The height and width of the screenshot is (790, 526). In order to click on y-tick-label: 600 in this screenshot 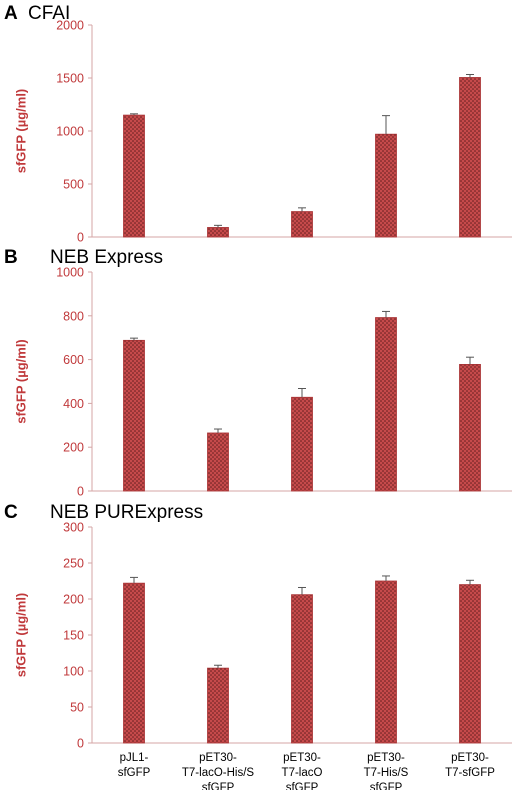, I will do `click(73, 360)`.